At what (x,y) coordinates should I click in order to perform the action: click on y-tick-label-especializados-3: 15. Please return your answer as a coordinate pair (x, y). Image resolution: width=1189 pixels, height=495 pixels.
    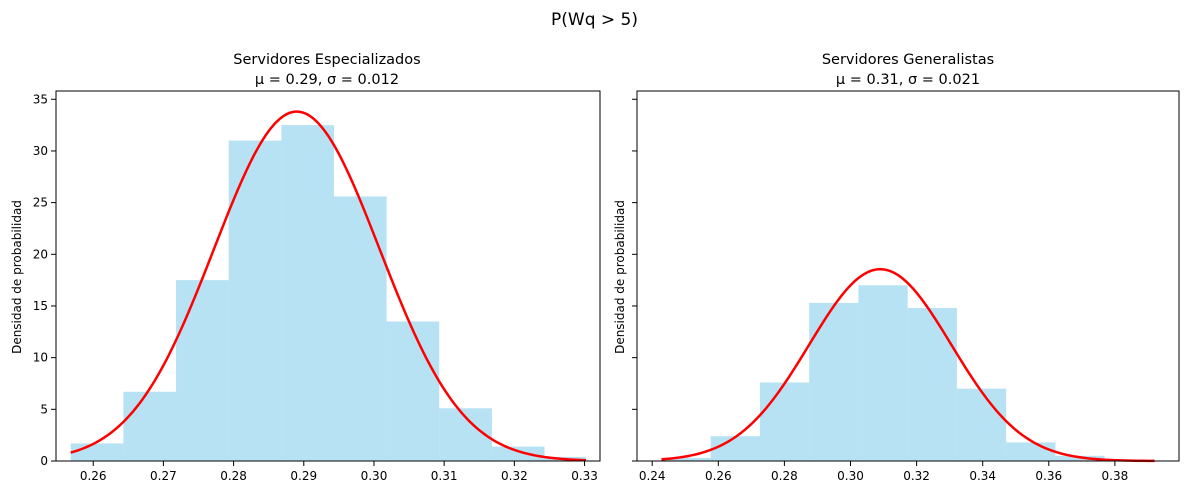
    Looking at the image, I should click on (40, 306).